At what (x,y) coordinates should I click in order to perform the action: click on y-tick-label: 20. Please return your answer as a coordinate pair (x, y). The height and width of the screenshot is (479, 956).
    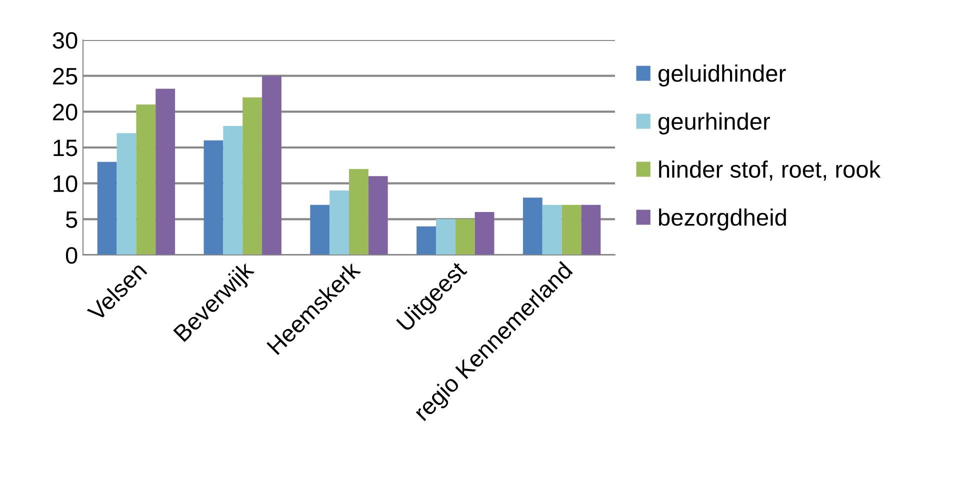
    Looking at the image, I should click on (65, 112).